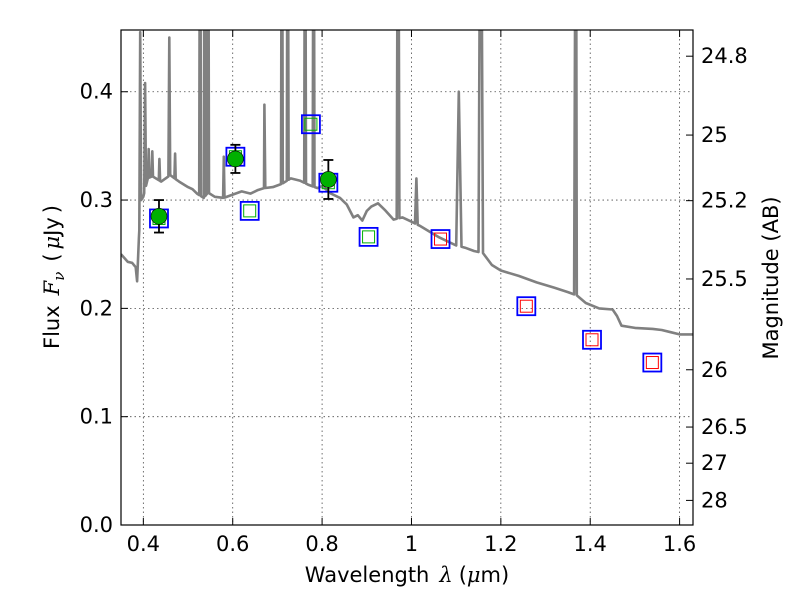 The image size is (800, 600). What do you see at coordinates (714, 135) in the screenshot?
I see `magnitude-tick-label: 25` at bounding box center [714, 135].